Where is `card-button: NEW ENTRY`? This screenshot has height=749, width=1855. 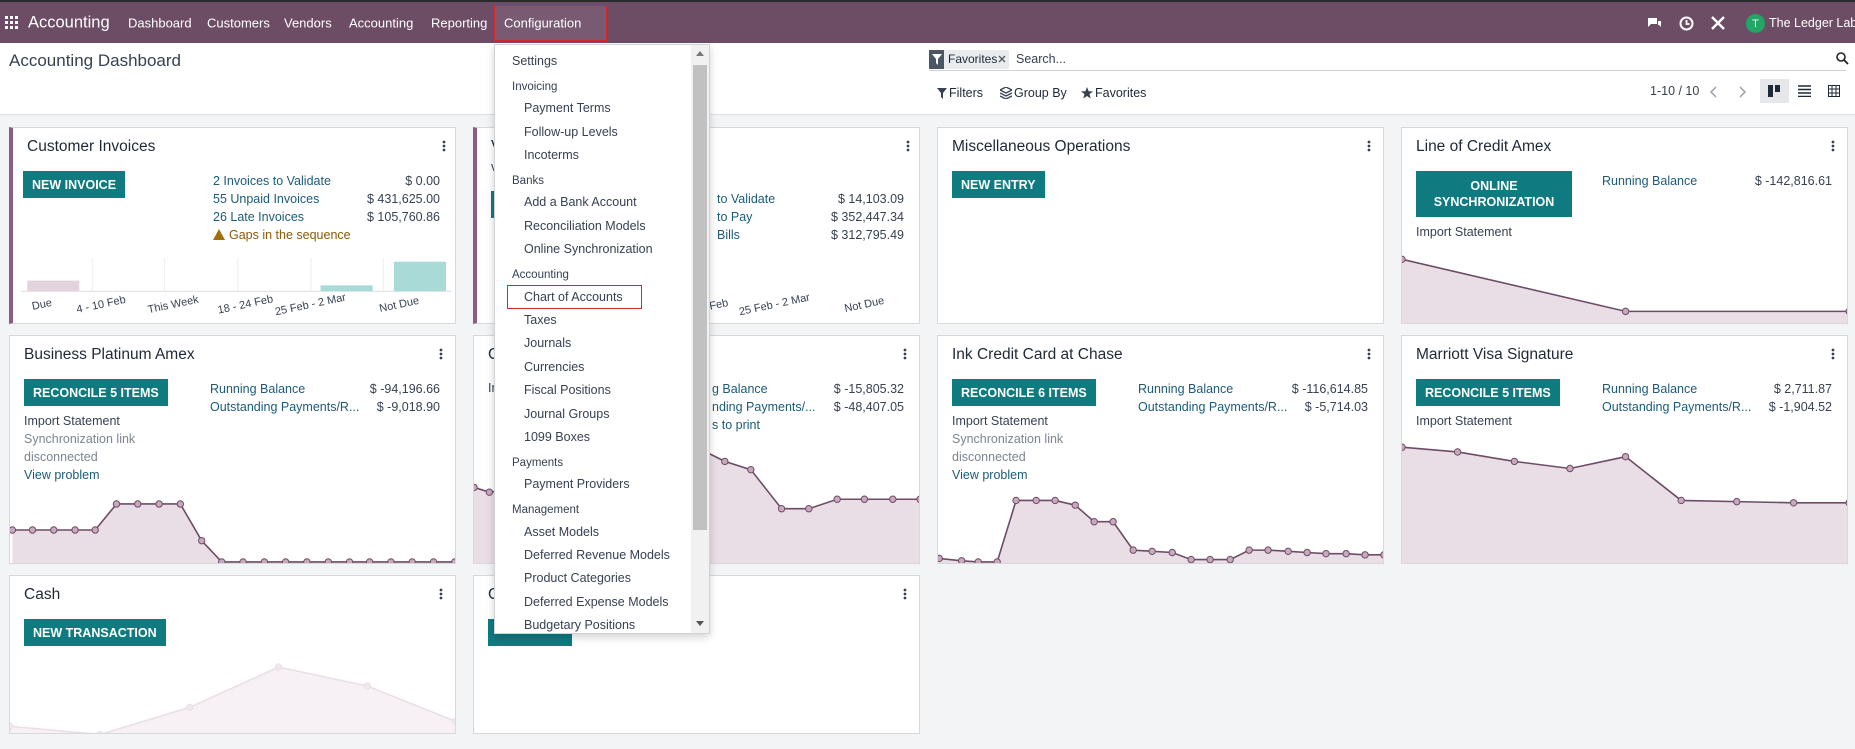 card-button: NEW ENTRY is located at coordinates (998, 184).